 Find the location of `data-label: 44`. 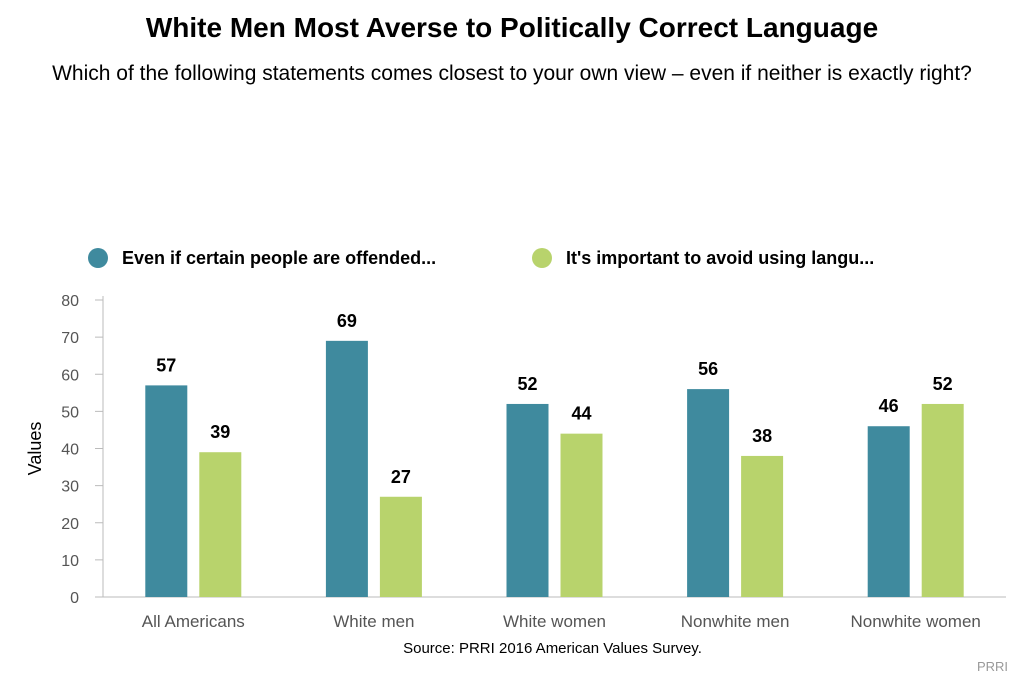

data-label: 44 is located at coordinates (581, 414).